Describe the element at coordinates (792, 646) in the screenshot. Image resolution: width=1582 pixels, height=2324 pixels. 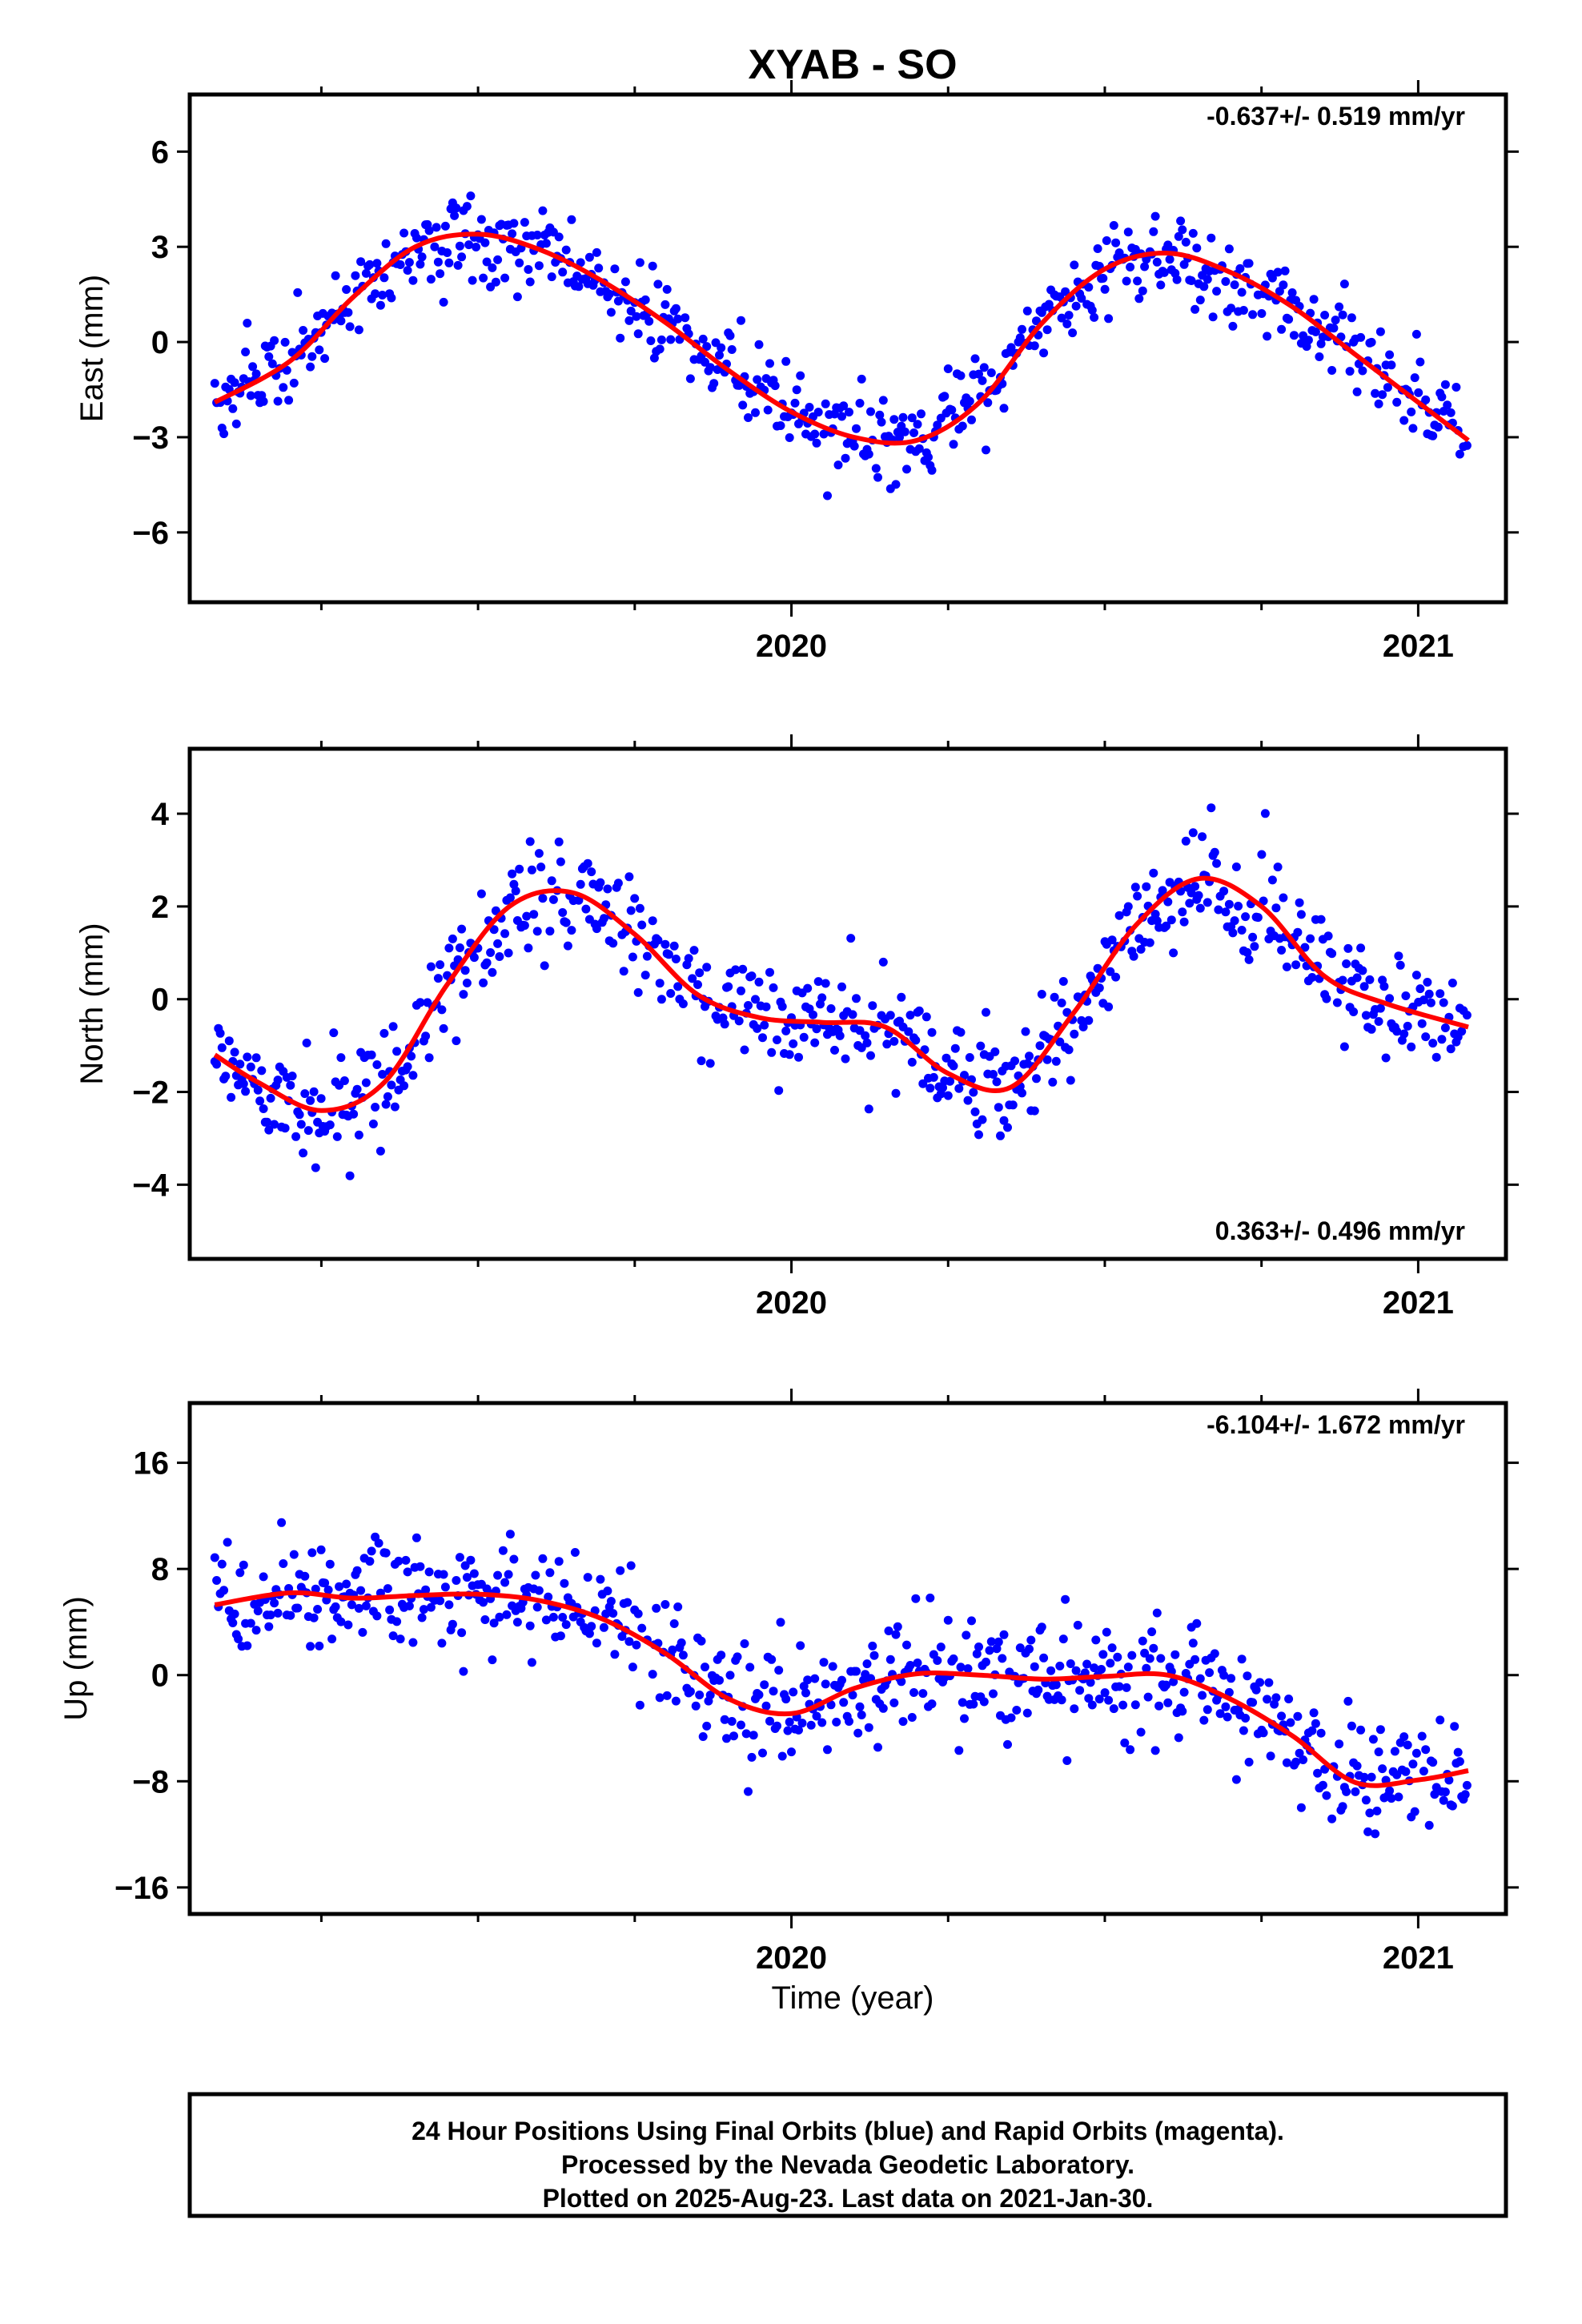
I see `x-tick-label: 2020` at that location.